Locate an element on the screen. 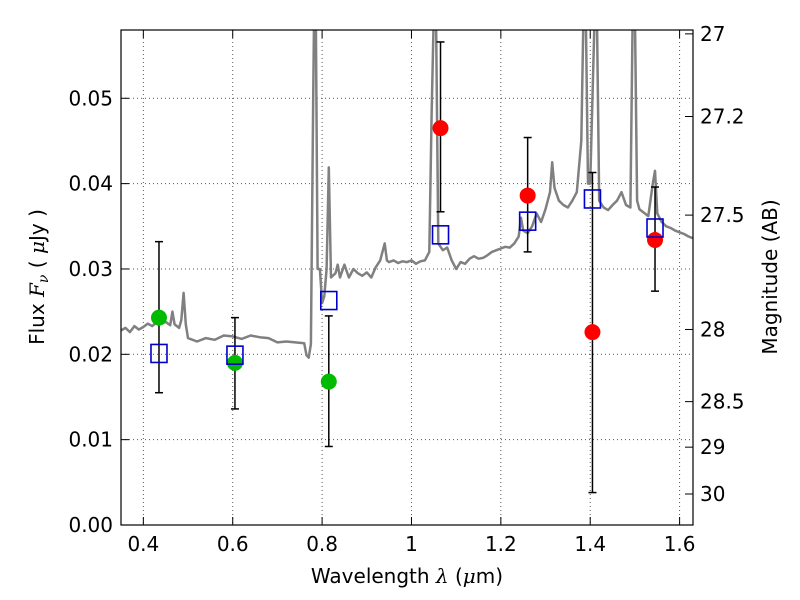 The width and height of the screenshot is (800, 600). x-axis-label: Wavelength λ (μm) is located at coordinates (407, 576).